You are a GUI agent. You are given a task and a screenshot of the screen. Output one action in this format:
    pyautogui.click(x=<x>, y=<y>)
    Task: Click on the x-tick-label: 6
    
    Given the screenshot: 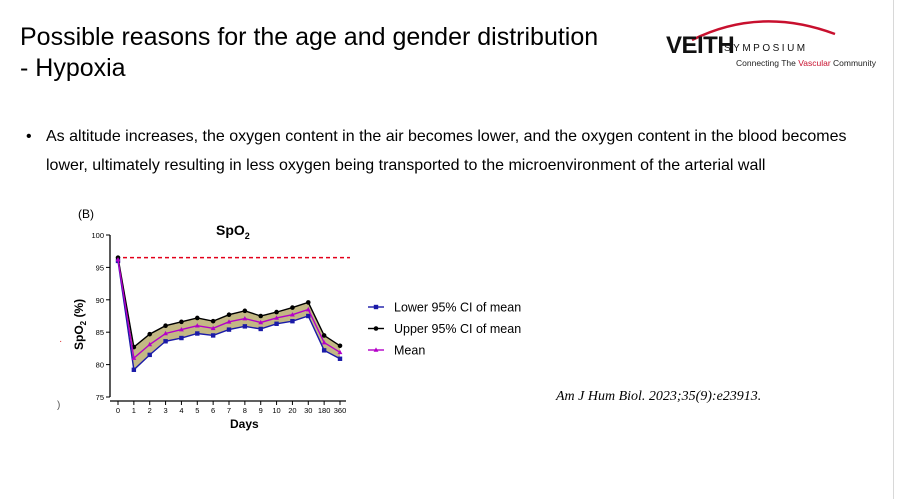 What is the action you would take?
    pyautogui.click(x=213, y=410)
    